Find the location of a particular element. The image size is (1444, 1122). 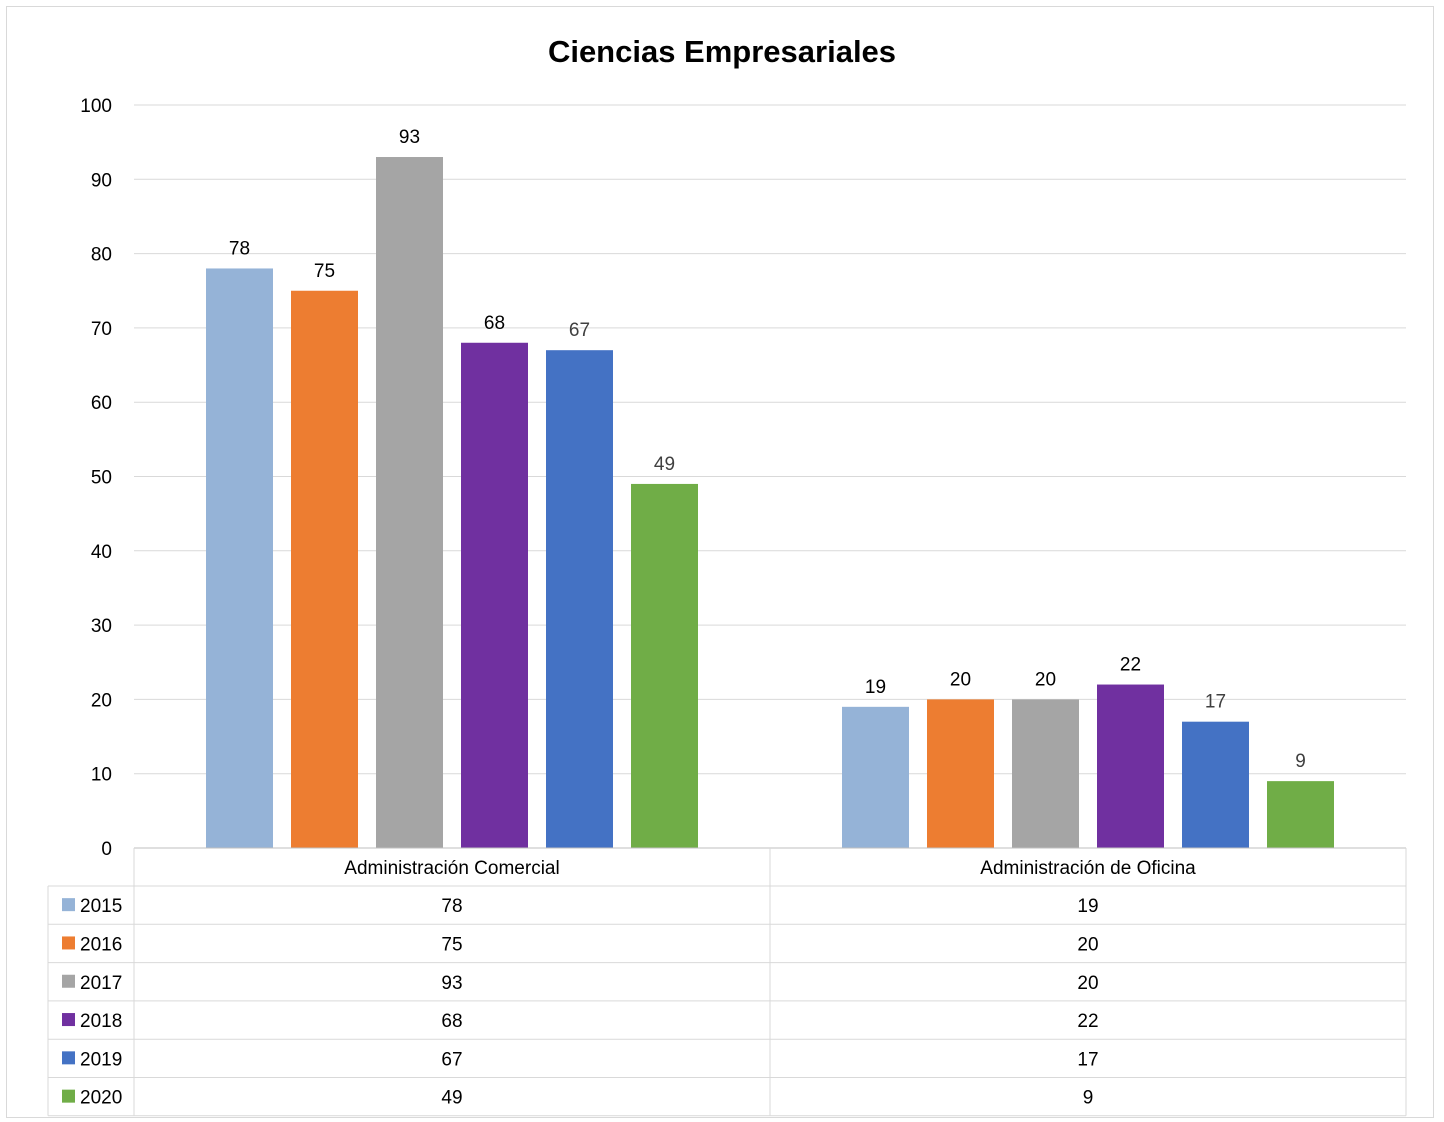

y-tick-label: 0 is located at coordinates (106, 849).